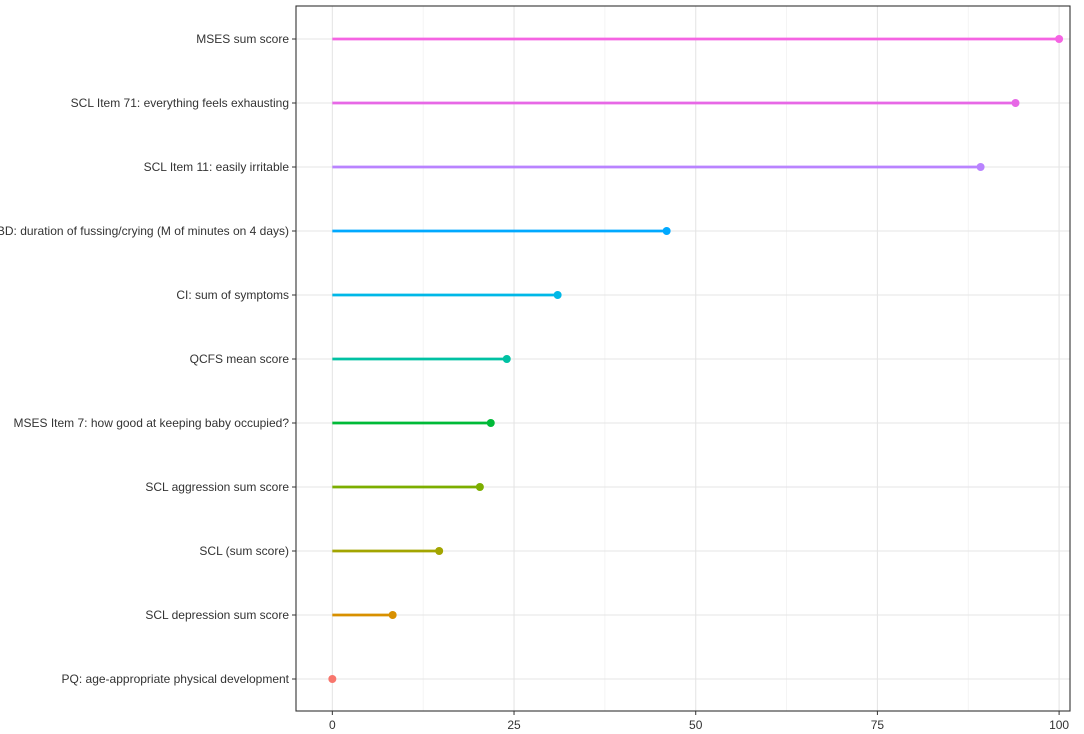 This screenshot has width=1084, height=734. What do you see at coordinates (244, 551) in the screenshot?
I see `y-tick-label: SCL (sum score)` at bounding box center [244, 551].